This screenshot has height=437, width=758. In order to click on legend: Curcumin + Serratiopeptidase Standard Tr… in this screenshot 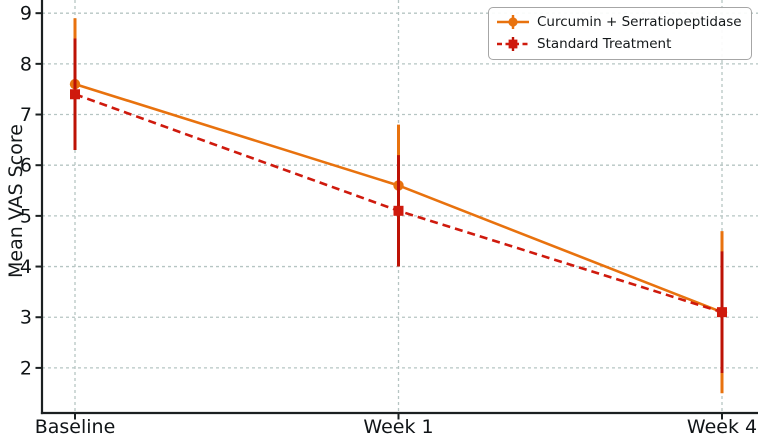, I will do `click(620, 33)`.